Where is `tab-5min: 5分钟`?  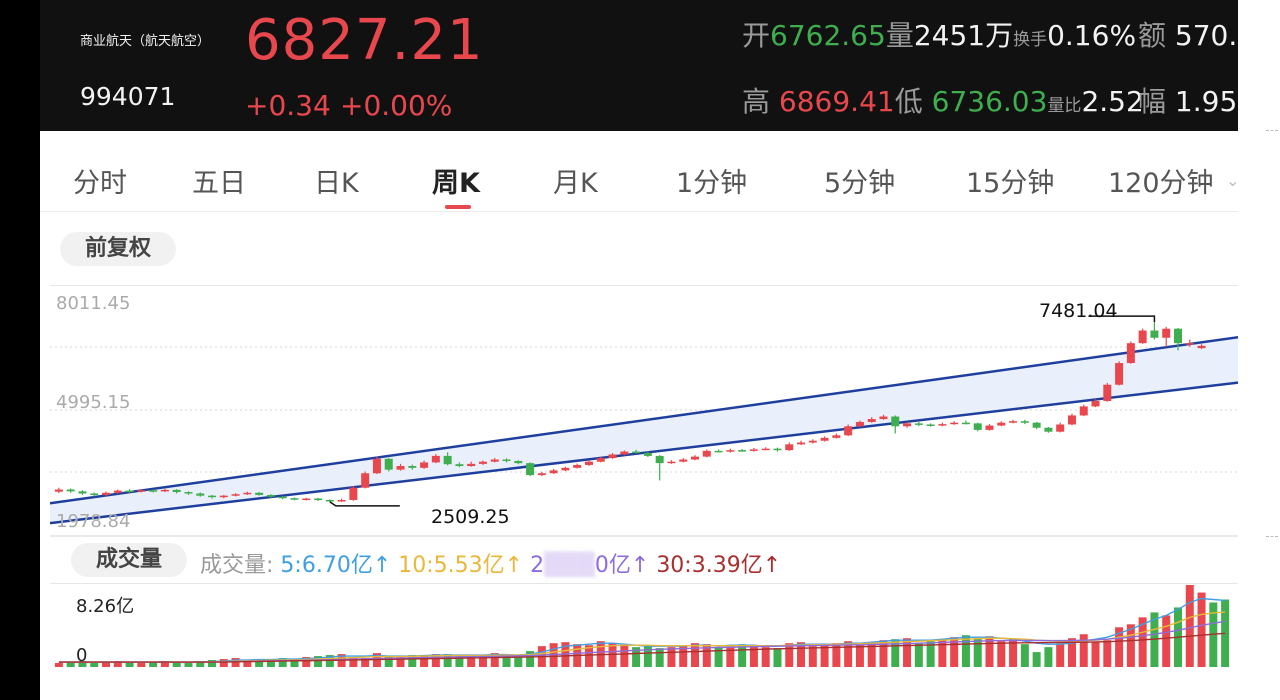 tab-5min: 5分钟 is located at coordinates (860, 183).